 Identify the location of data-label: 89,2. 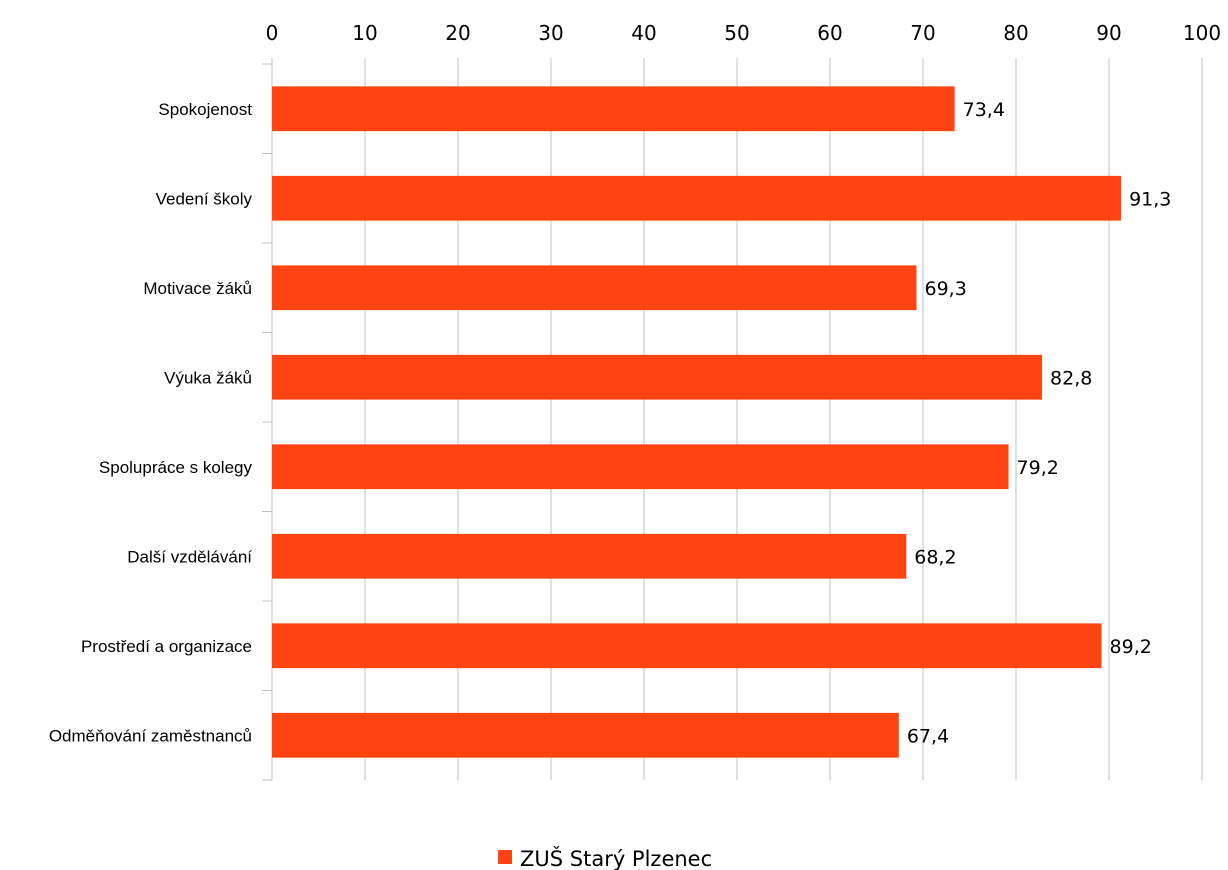
(1131, 647).